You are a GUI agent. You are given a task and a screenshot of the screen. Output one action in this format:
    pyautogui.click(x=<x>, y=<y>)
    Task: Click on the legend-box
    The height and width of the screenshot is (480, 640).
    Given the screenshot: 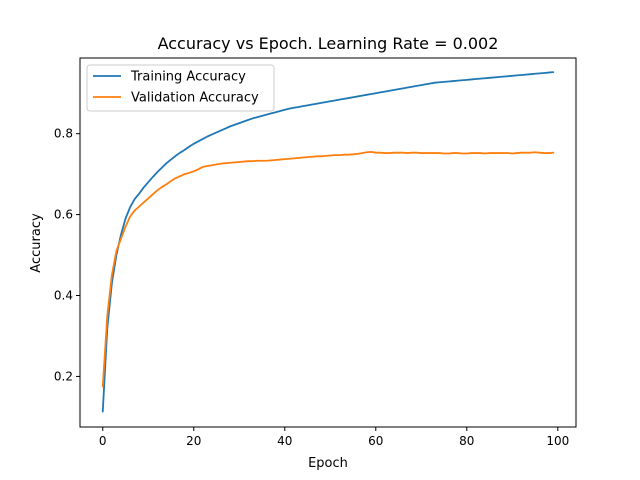 What is the action you would take?
    pyautogui.click(x=180, y=88)
    